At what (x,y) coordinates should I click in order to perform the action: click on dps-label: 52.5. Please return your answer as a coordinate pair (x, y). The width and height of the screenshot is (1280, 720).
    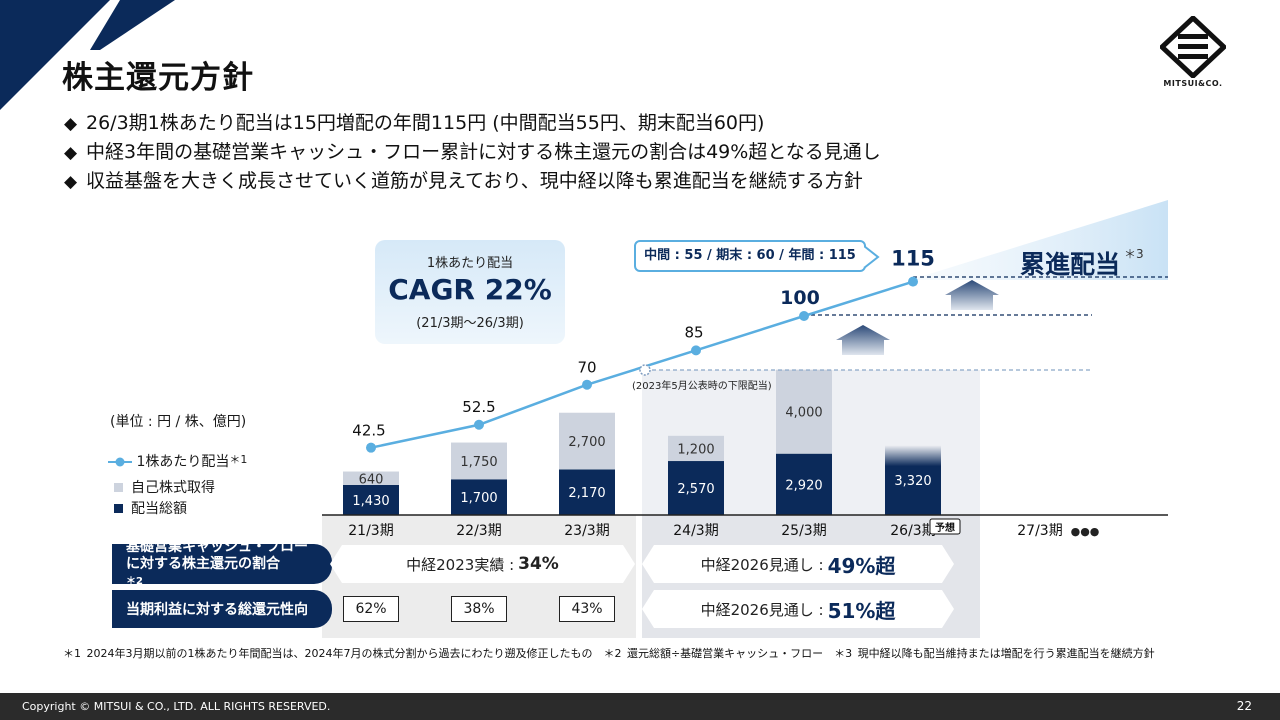
    Looking at the image, I should click on (478, 407).